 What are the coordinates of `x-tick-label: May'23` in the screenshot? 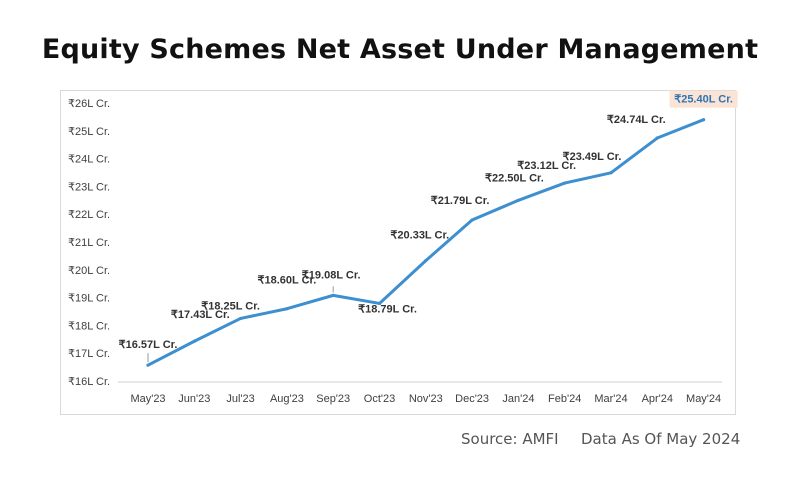 It's located at (147, 399).